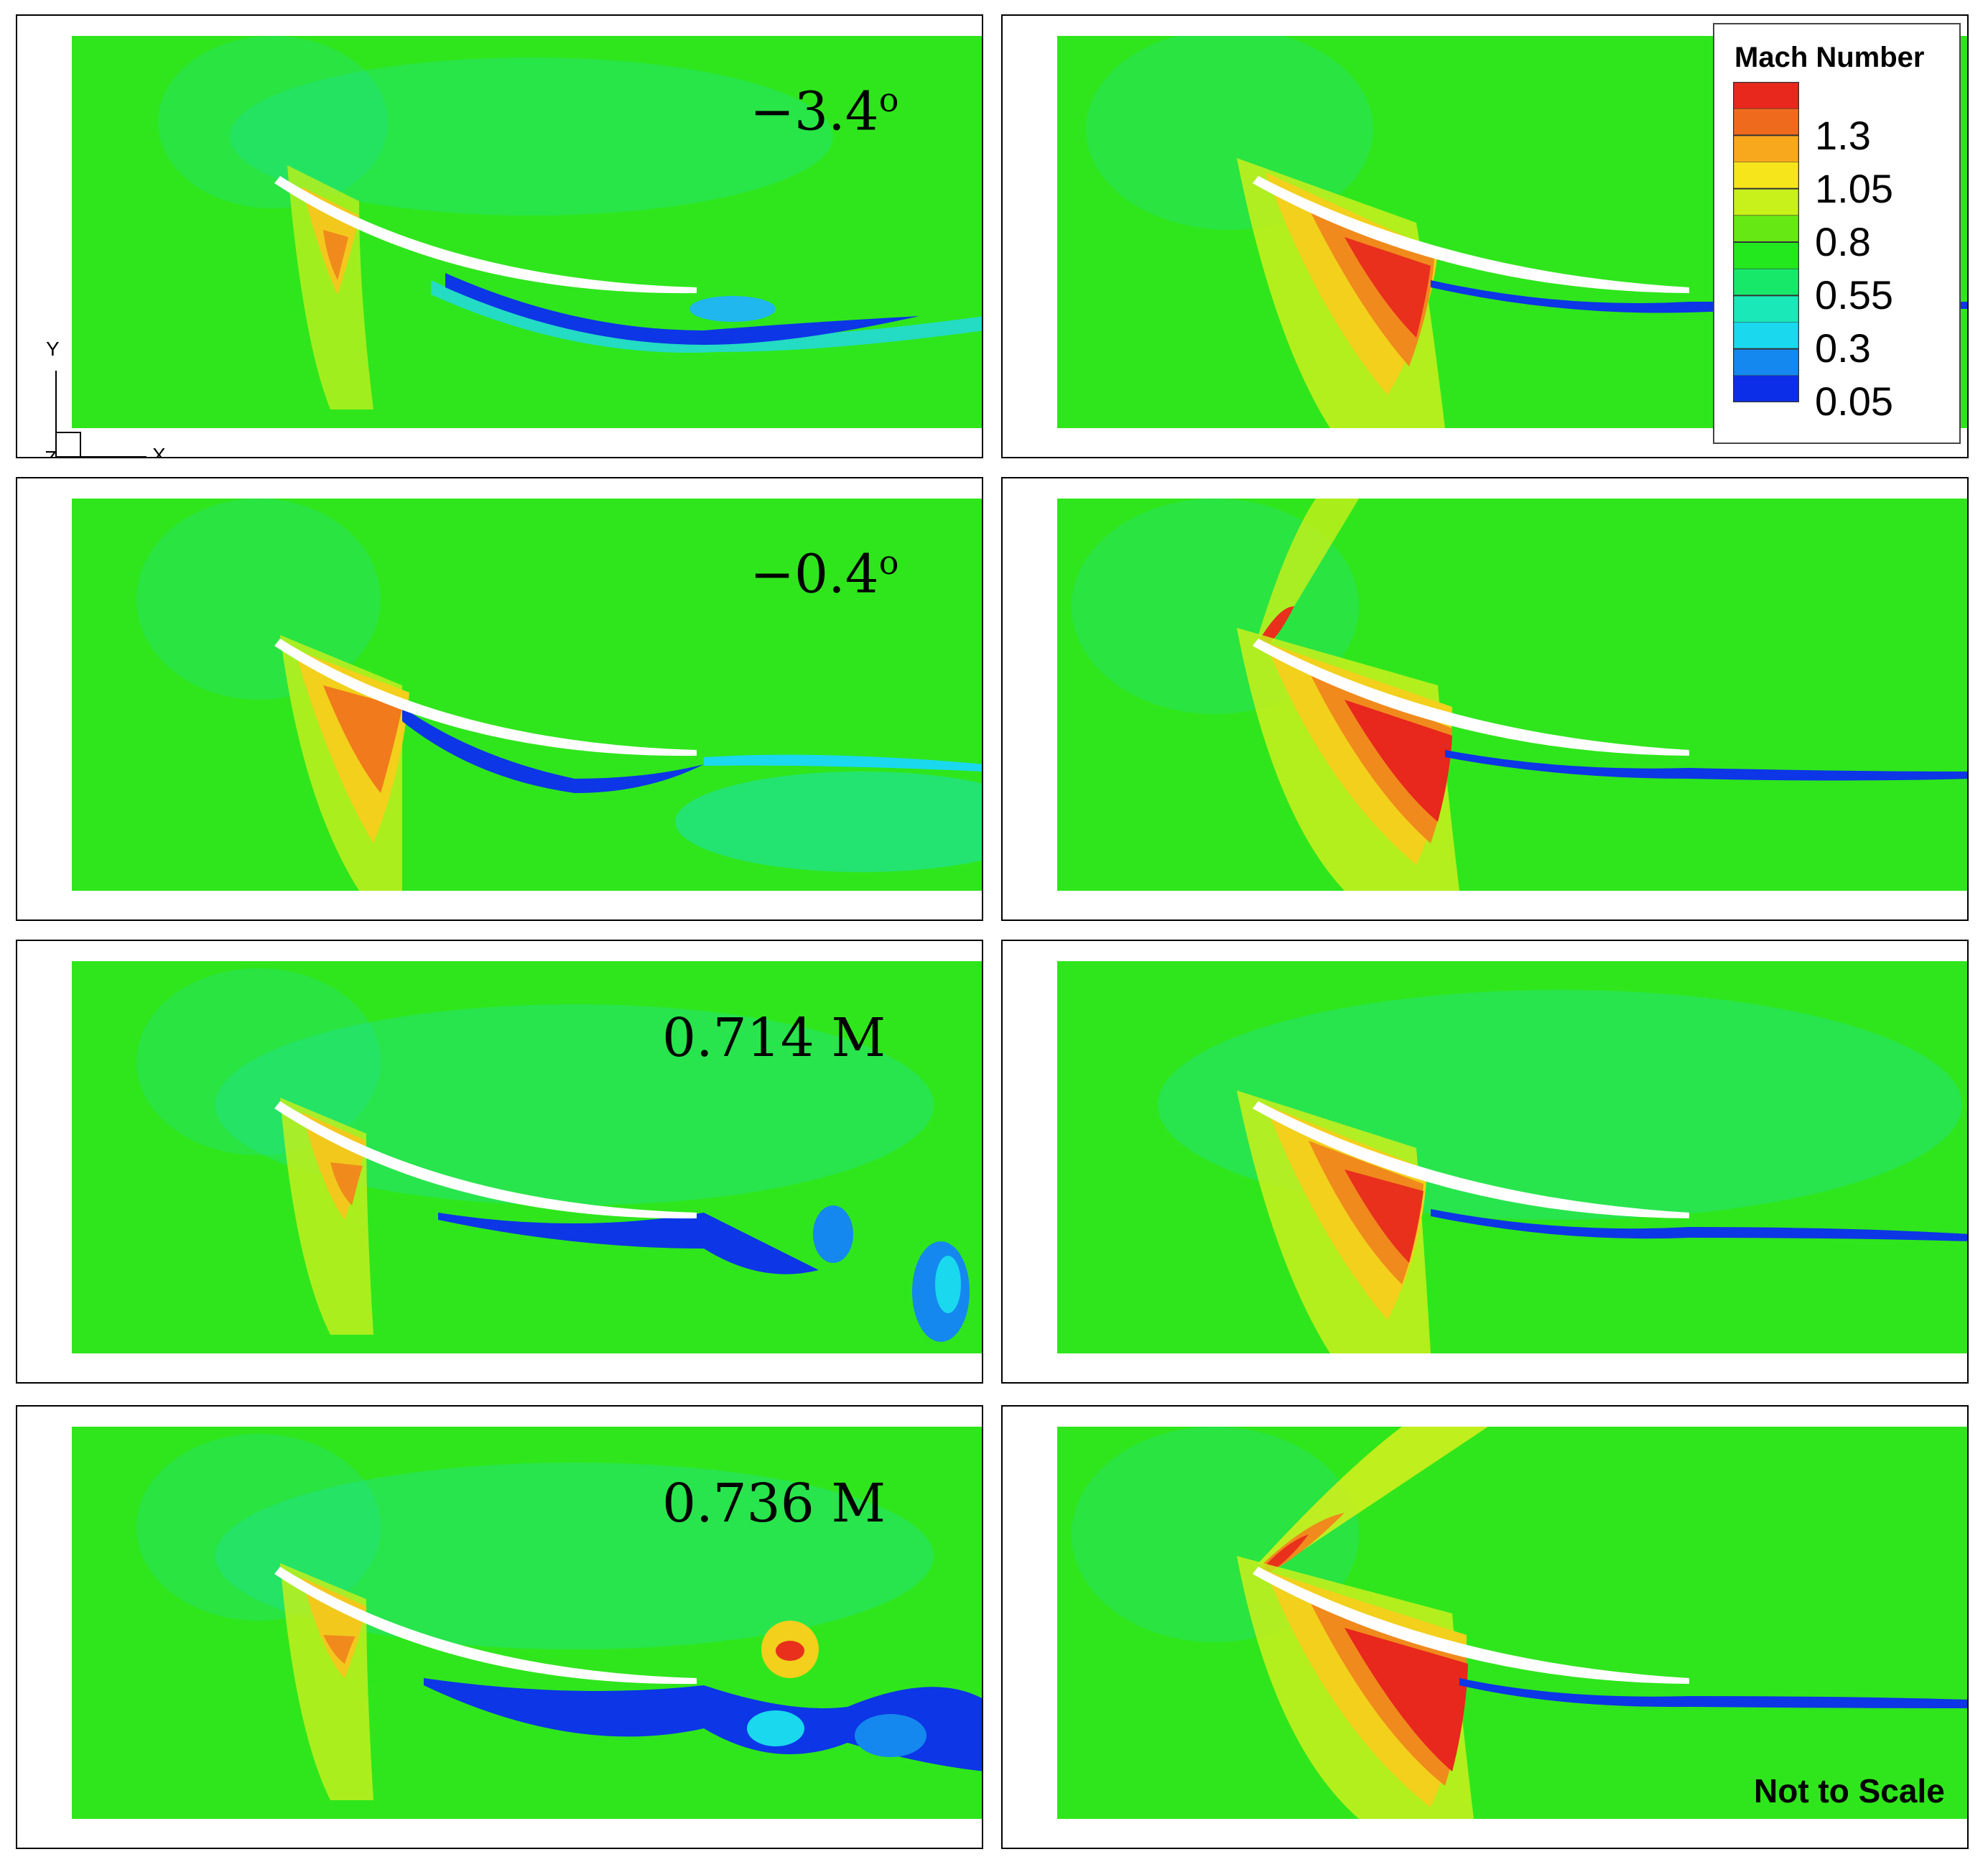 Image resolution: width=1988 pixels, height=1862 pixels. What do you see at coordinates (1829, 58) in the screenshot?
I see `legend-title: Mach Number` at bounding box center [1829, 58].